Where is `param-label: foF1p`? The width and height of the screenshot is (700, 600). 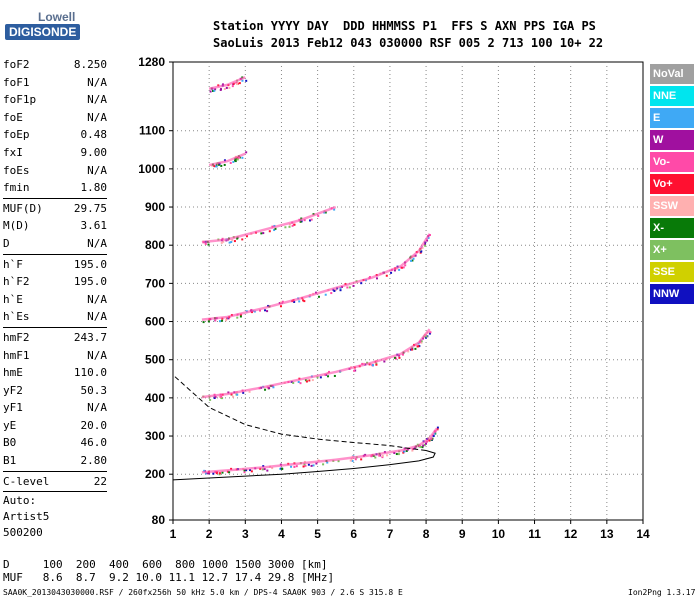 param-label: foF1p is located at coordinates (20, 100).